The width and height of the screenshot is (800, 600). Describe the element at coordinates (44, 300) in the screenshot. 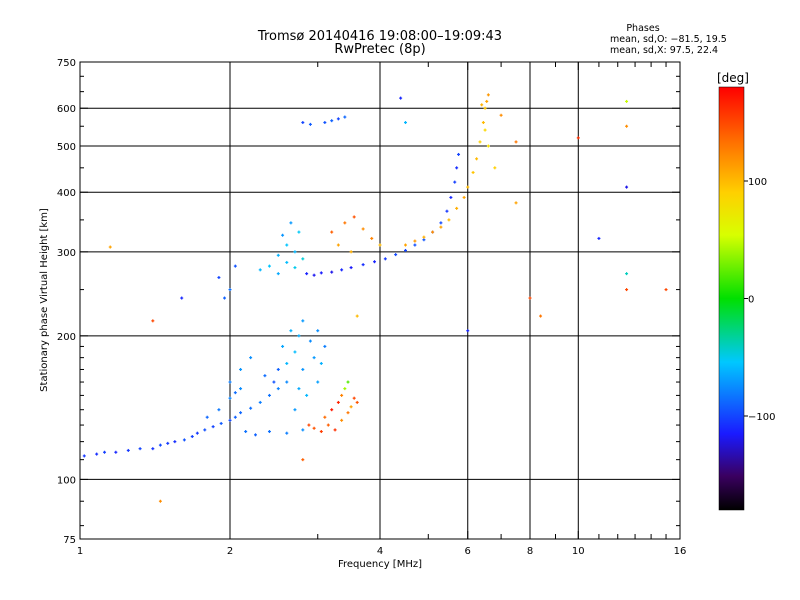

I see `y-axis-label: Stationary phase Virtual Height [km]` at that location.